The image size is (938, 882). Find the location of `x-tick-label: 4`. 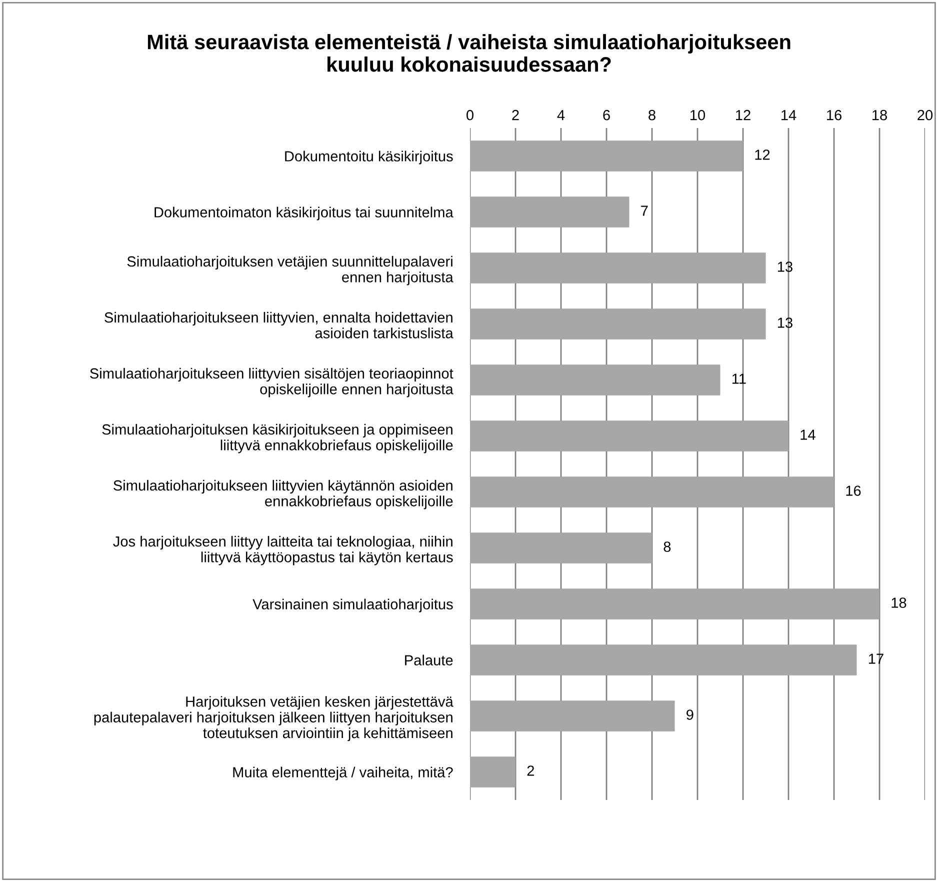

x-tick-label: 4 is located at coordinates (561, 115).